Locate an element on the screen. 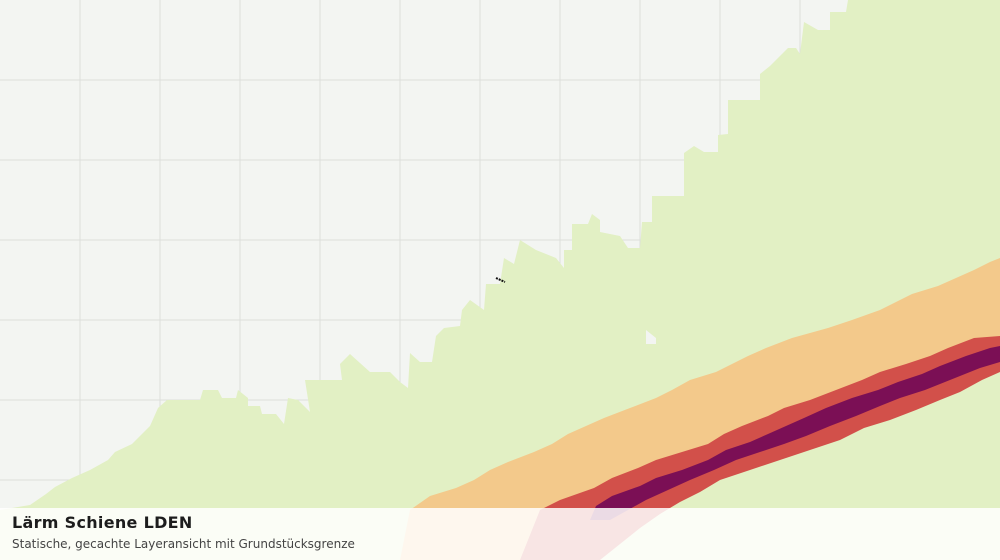  noise-zone-very-high is located at coordinates (795, 433).